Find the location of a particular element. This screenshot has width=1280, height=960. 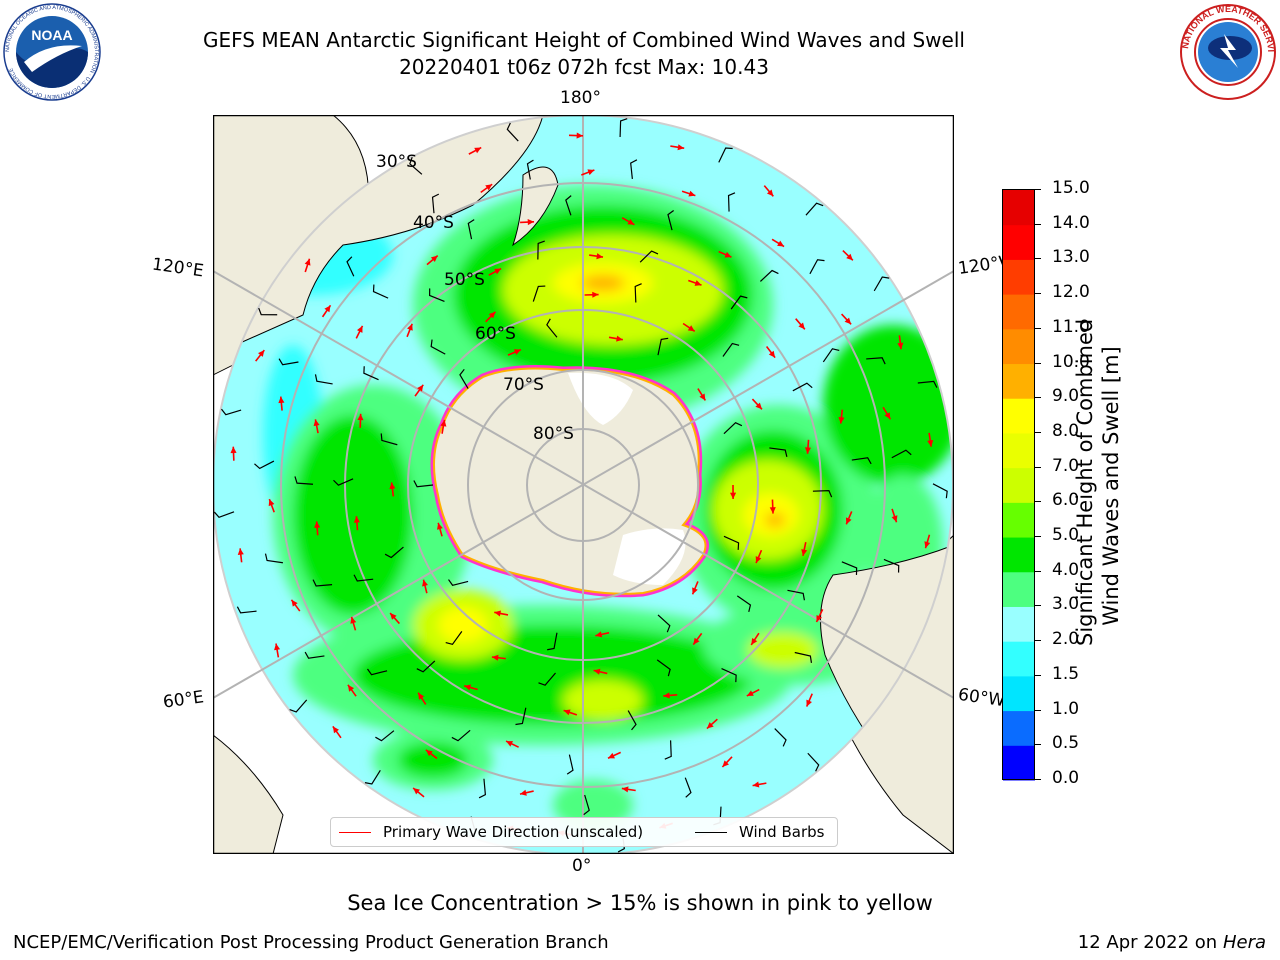

lon-label-60e: 60°E is located at coordinates (183, 700).